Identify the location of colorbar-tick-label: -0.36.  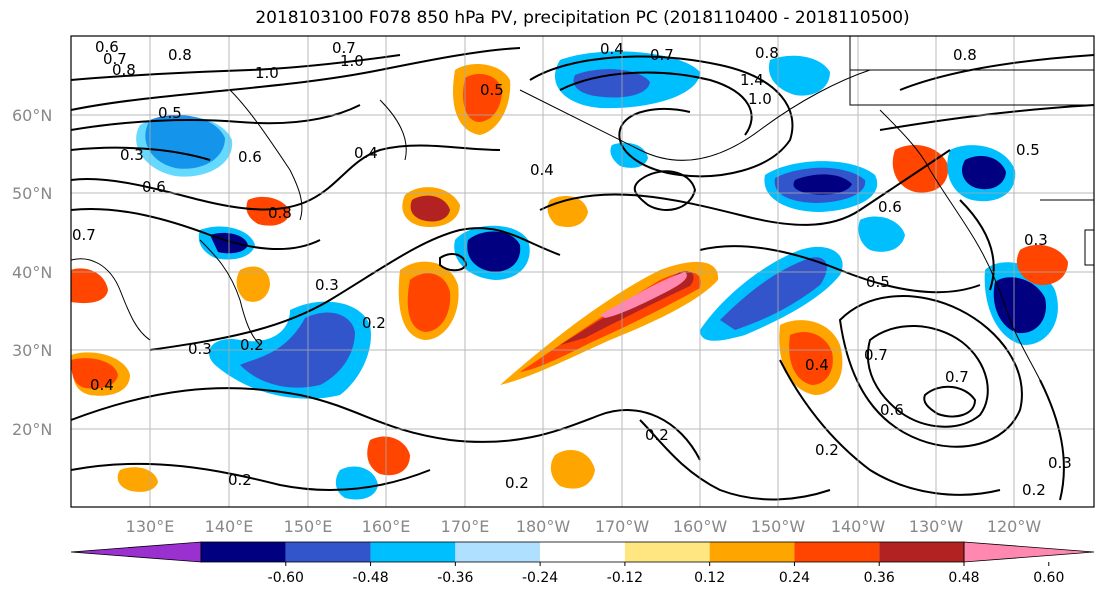
(455, 578).